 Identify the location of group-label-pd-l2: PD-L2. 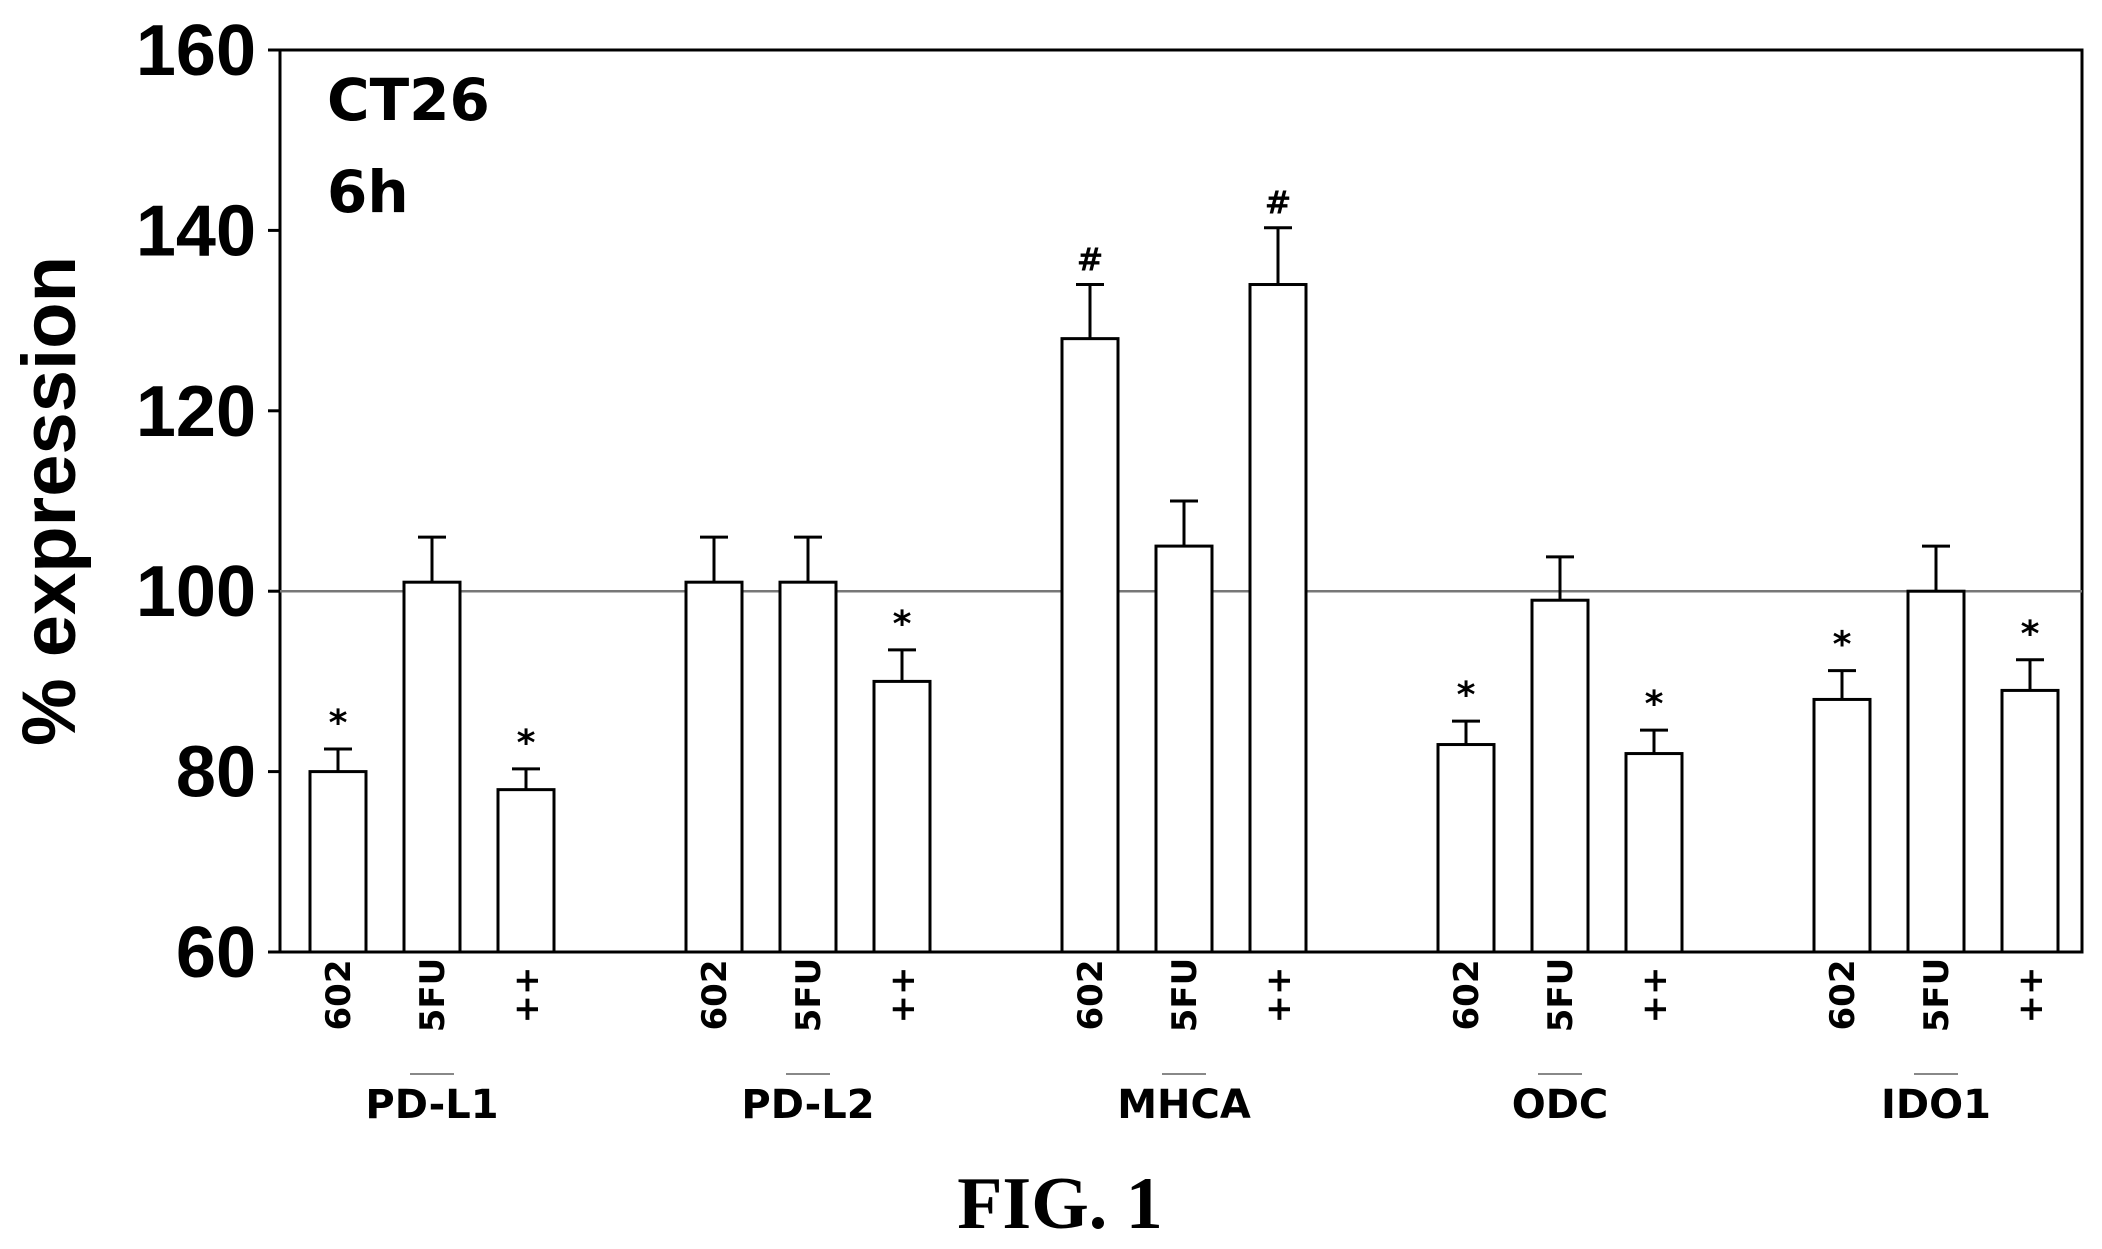
(807, 1105).